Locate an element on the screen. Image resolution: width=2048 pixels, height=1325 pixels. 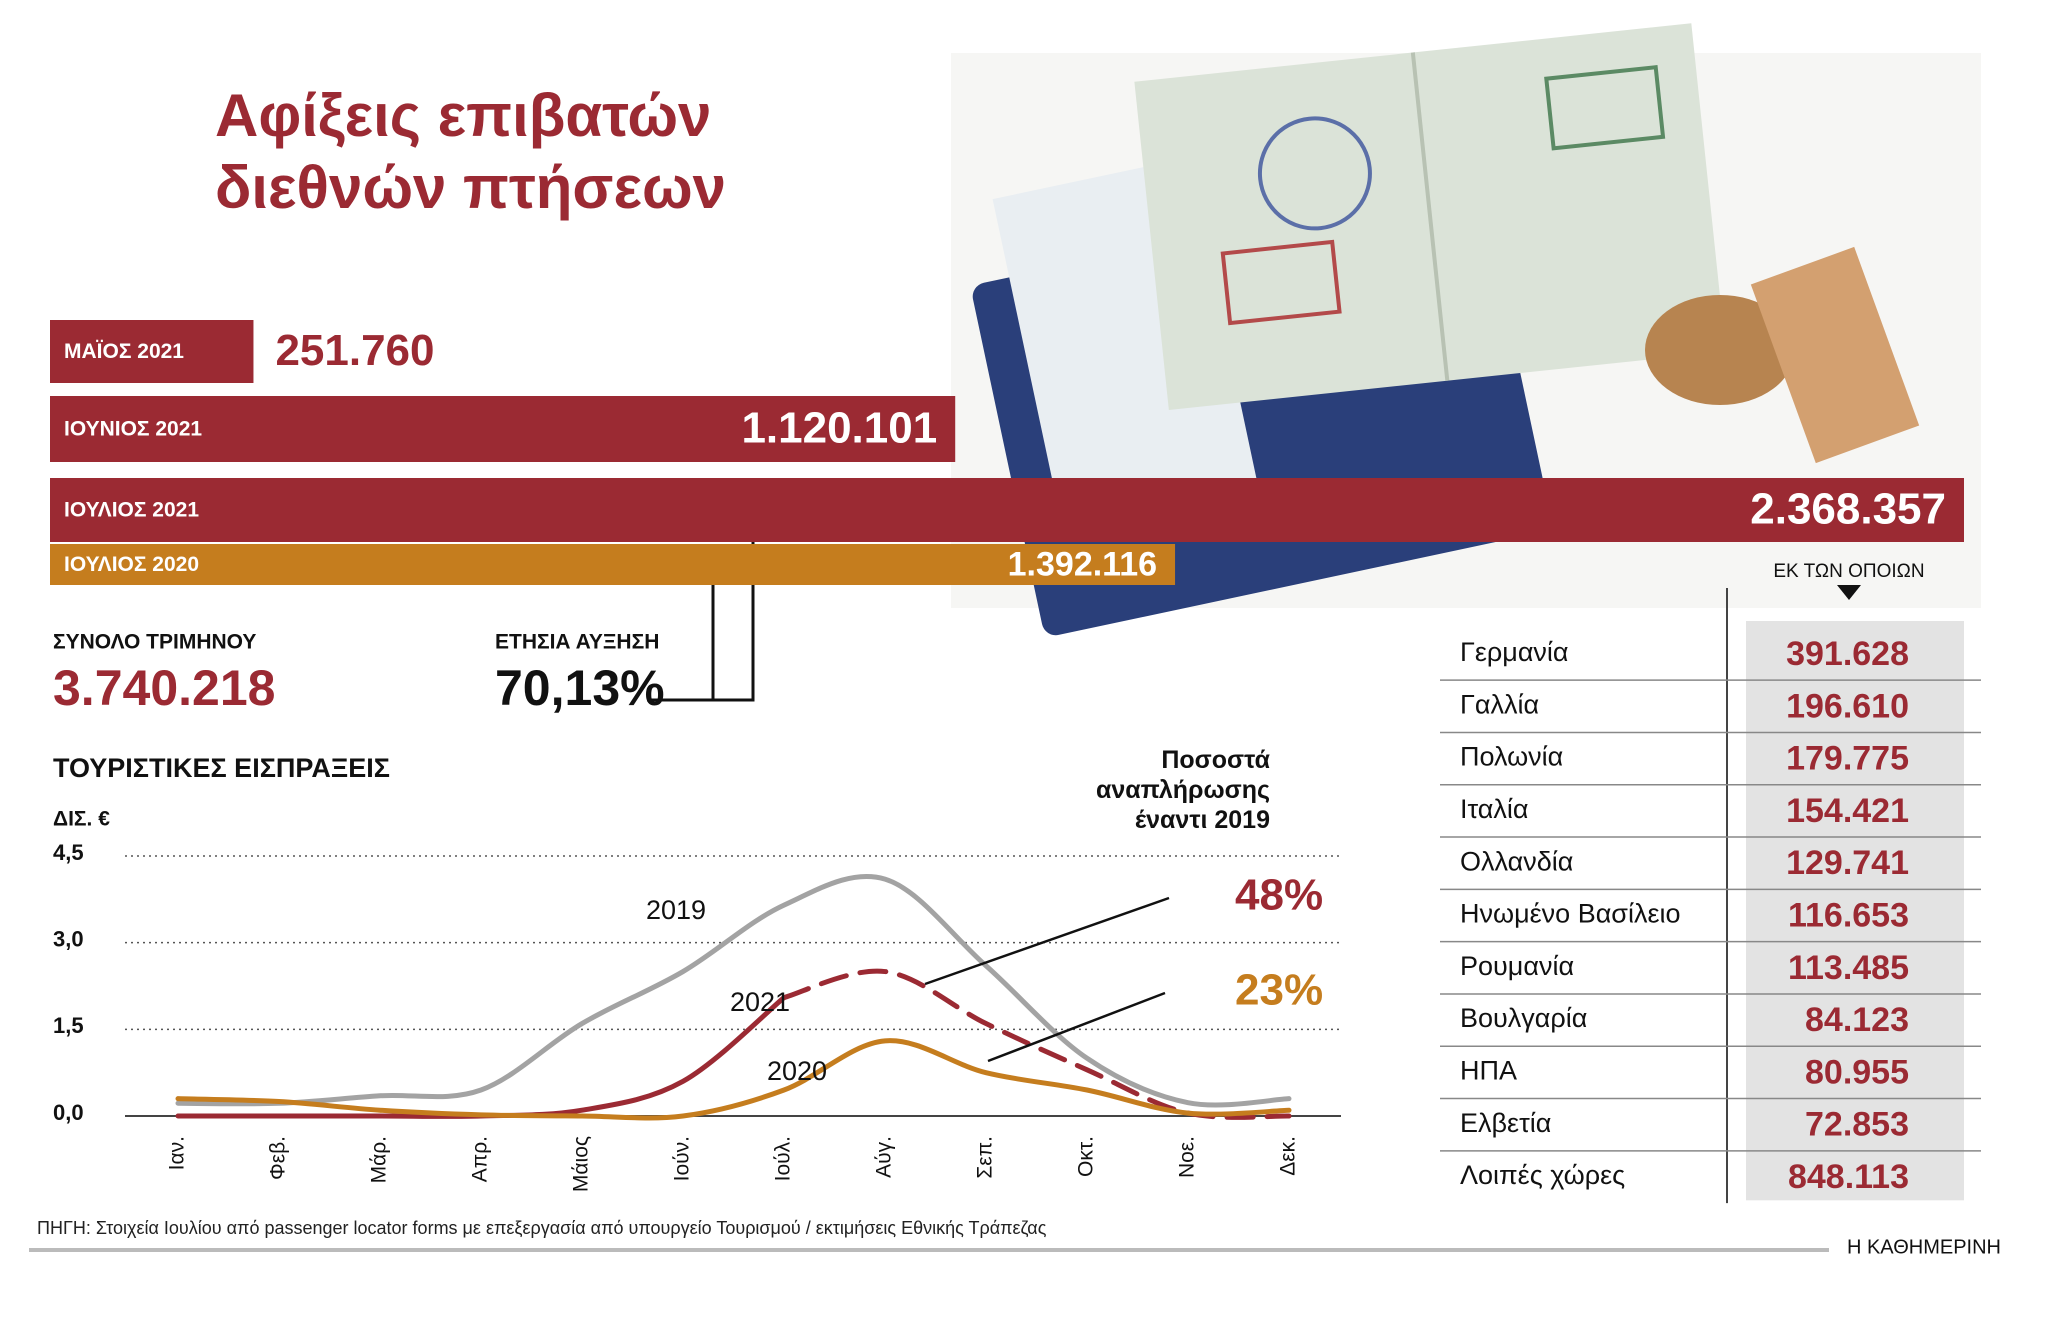
x-tick-label: Οκτ. is located at coordinates (1086, 1156).